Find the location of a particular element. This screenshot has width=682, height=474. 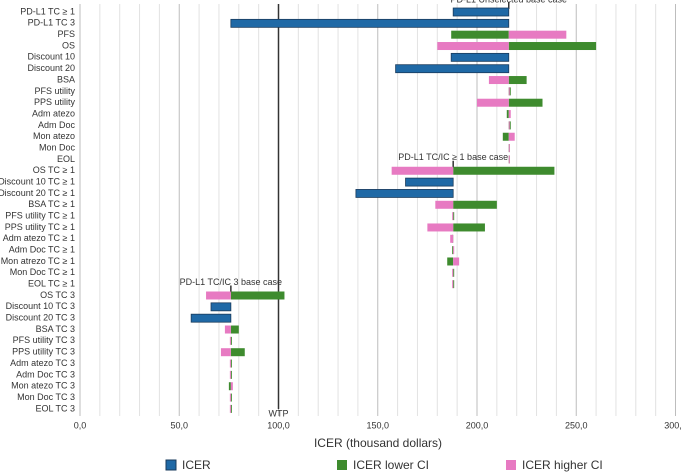

category-label: PFS is located at coordinates (66, 34).